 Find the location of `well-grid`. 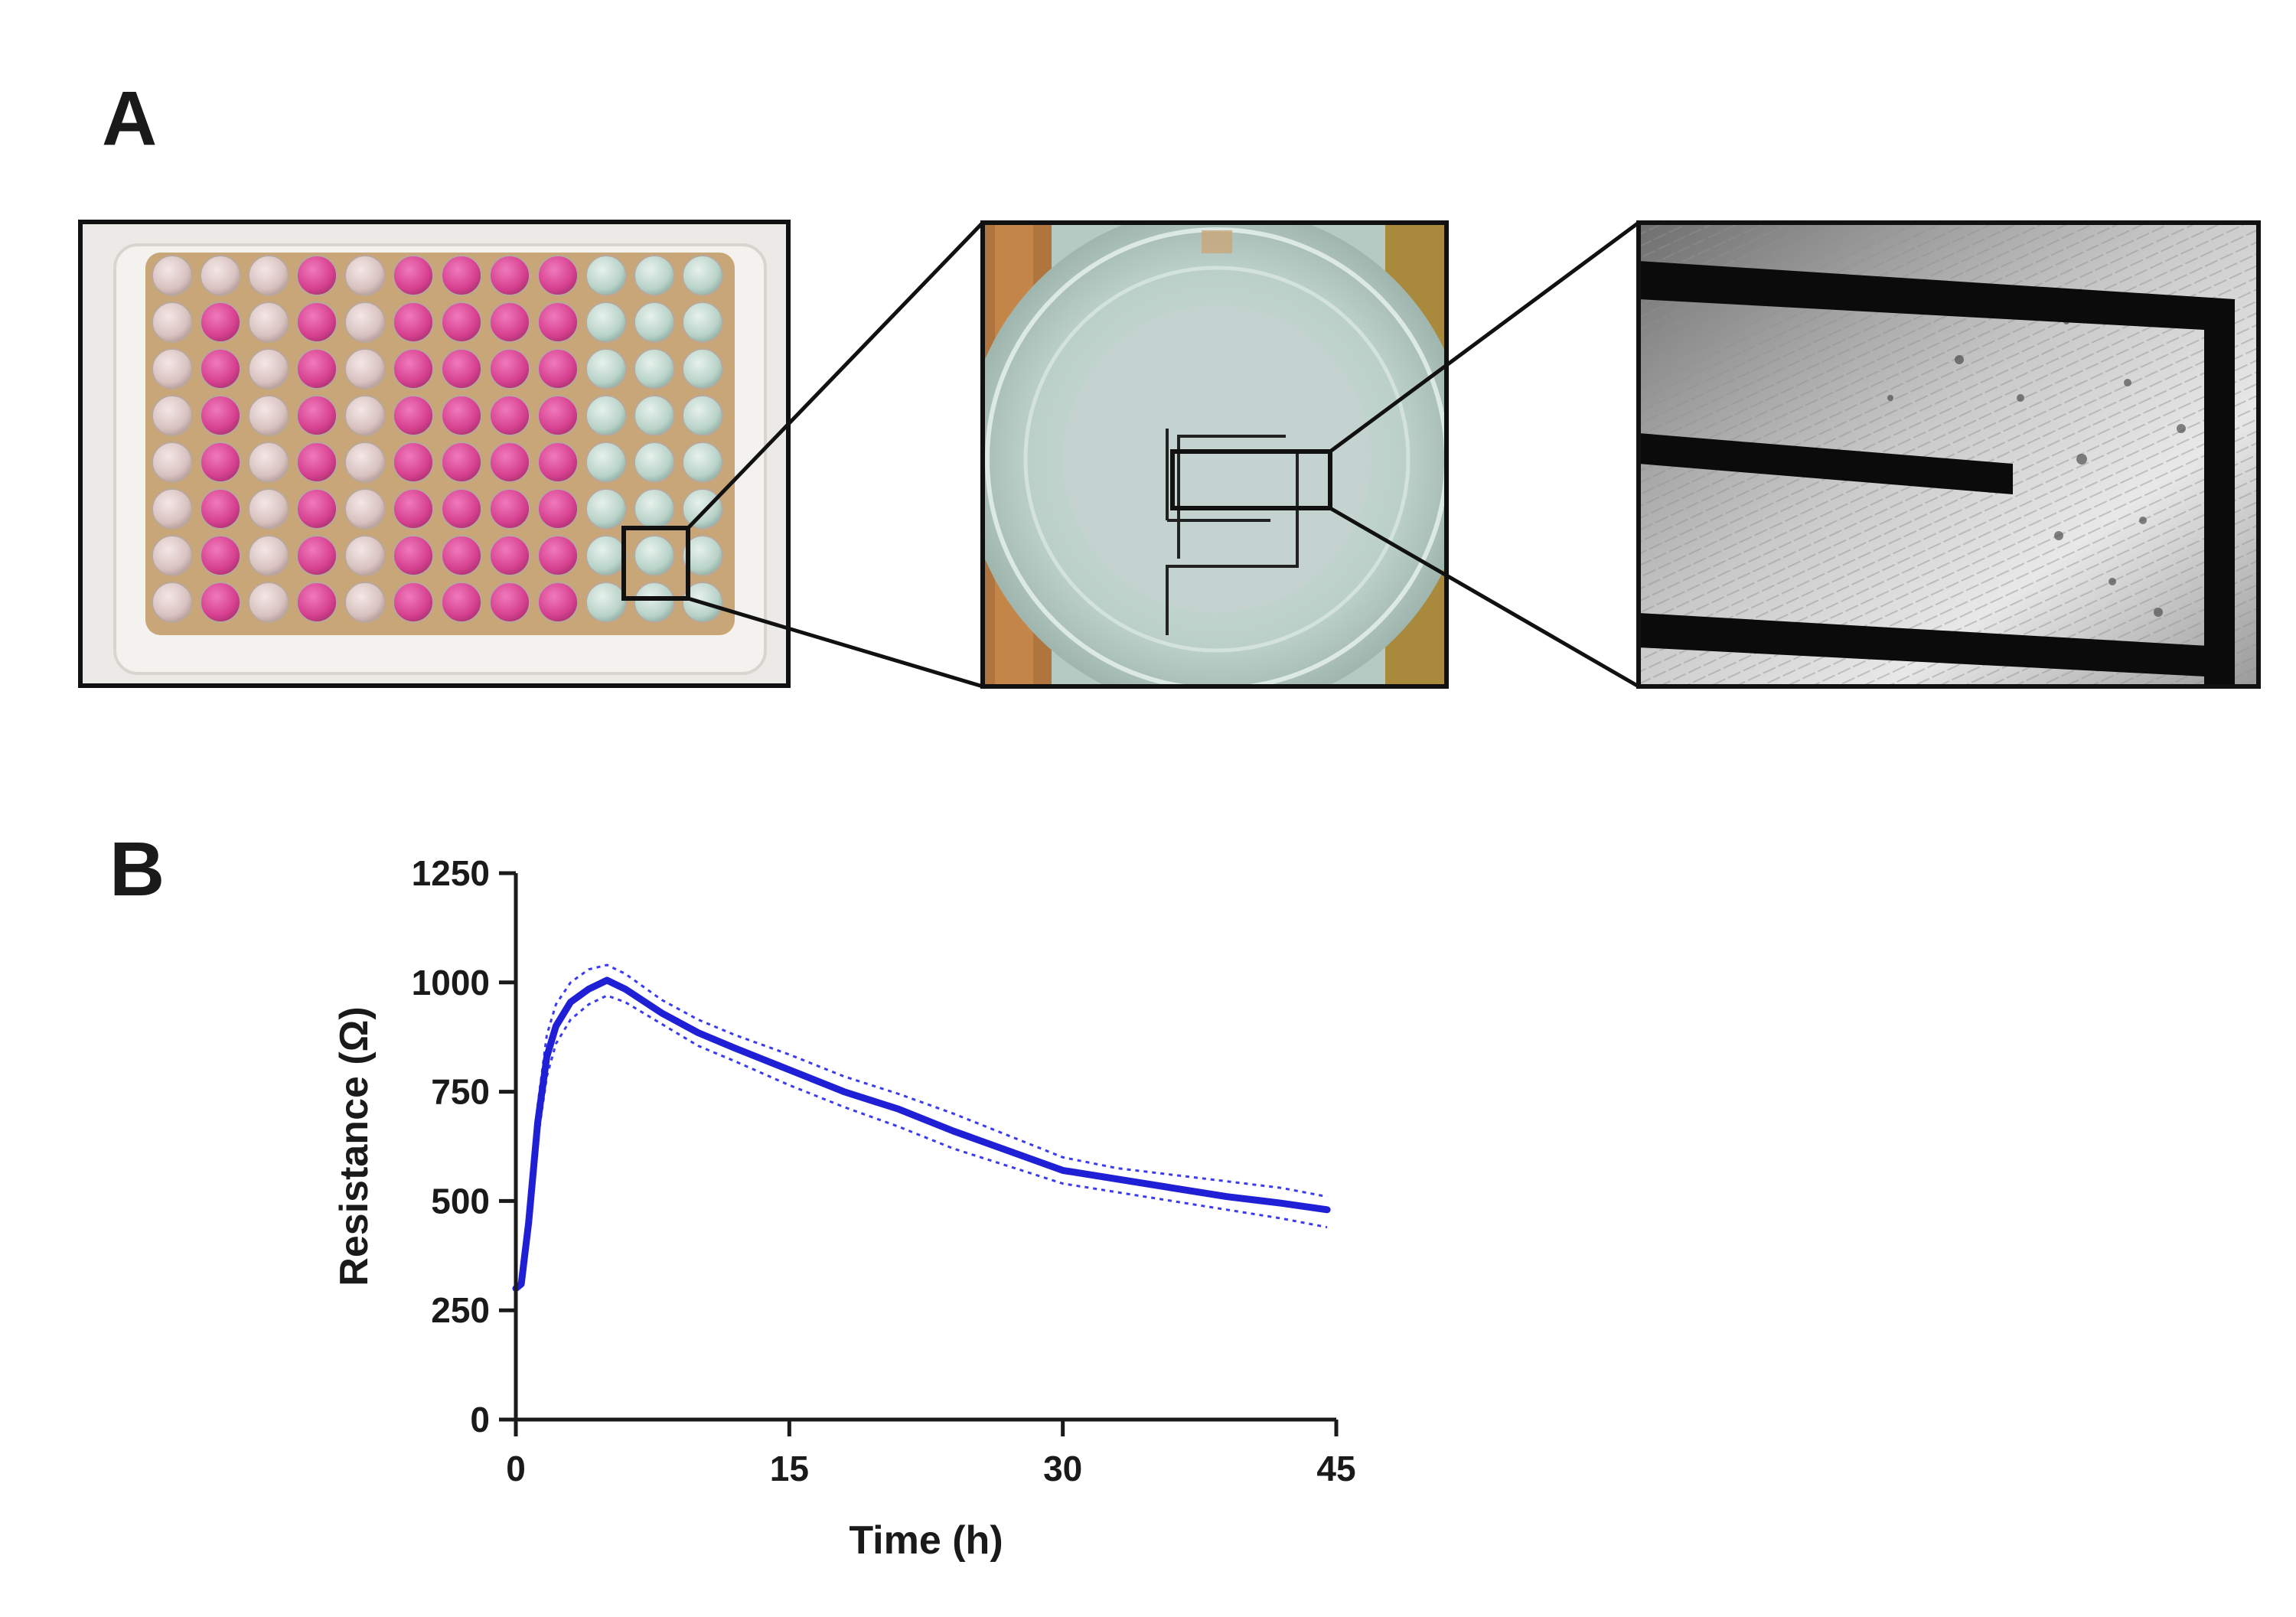

well-grid is located at coordinates (437, 439).